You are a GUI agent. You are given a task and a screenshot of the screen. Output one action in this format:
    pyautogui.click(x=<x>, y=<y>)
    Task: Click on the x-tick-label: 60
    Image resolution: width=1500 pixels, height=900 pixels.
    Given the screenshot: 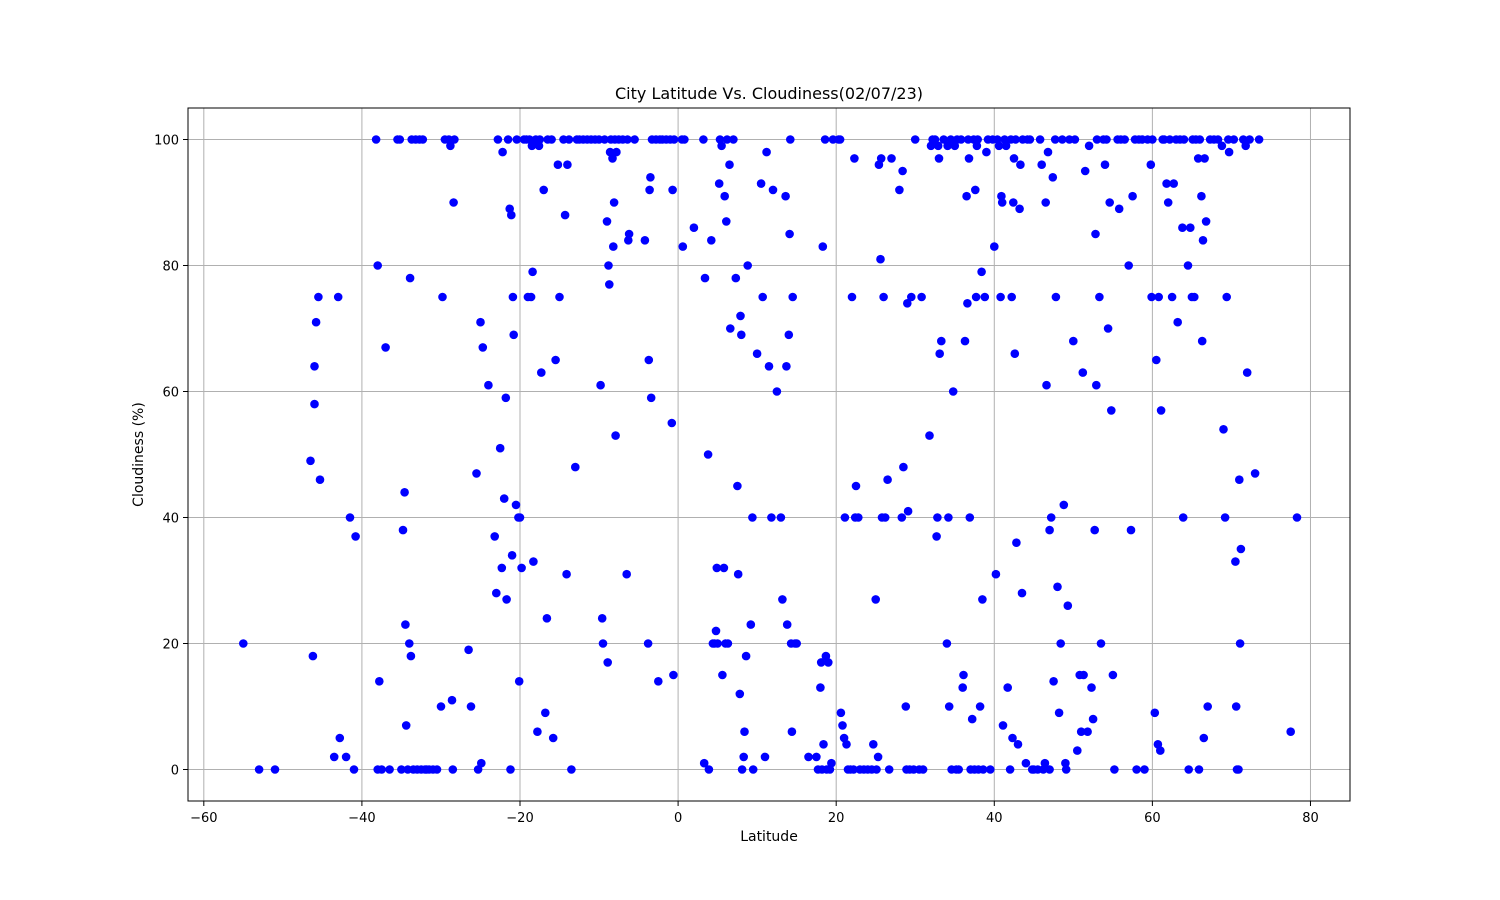 What is the action you would take?
    pyautogui.click(x=1152, y=818)
    